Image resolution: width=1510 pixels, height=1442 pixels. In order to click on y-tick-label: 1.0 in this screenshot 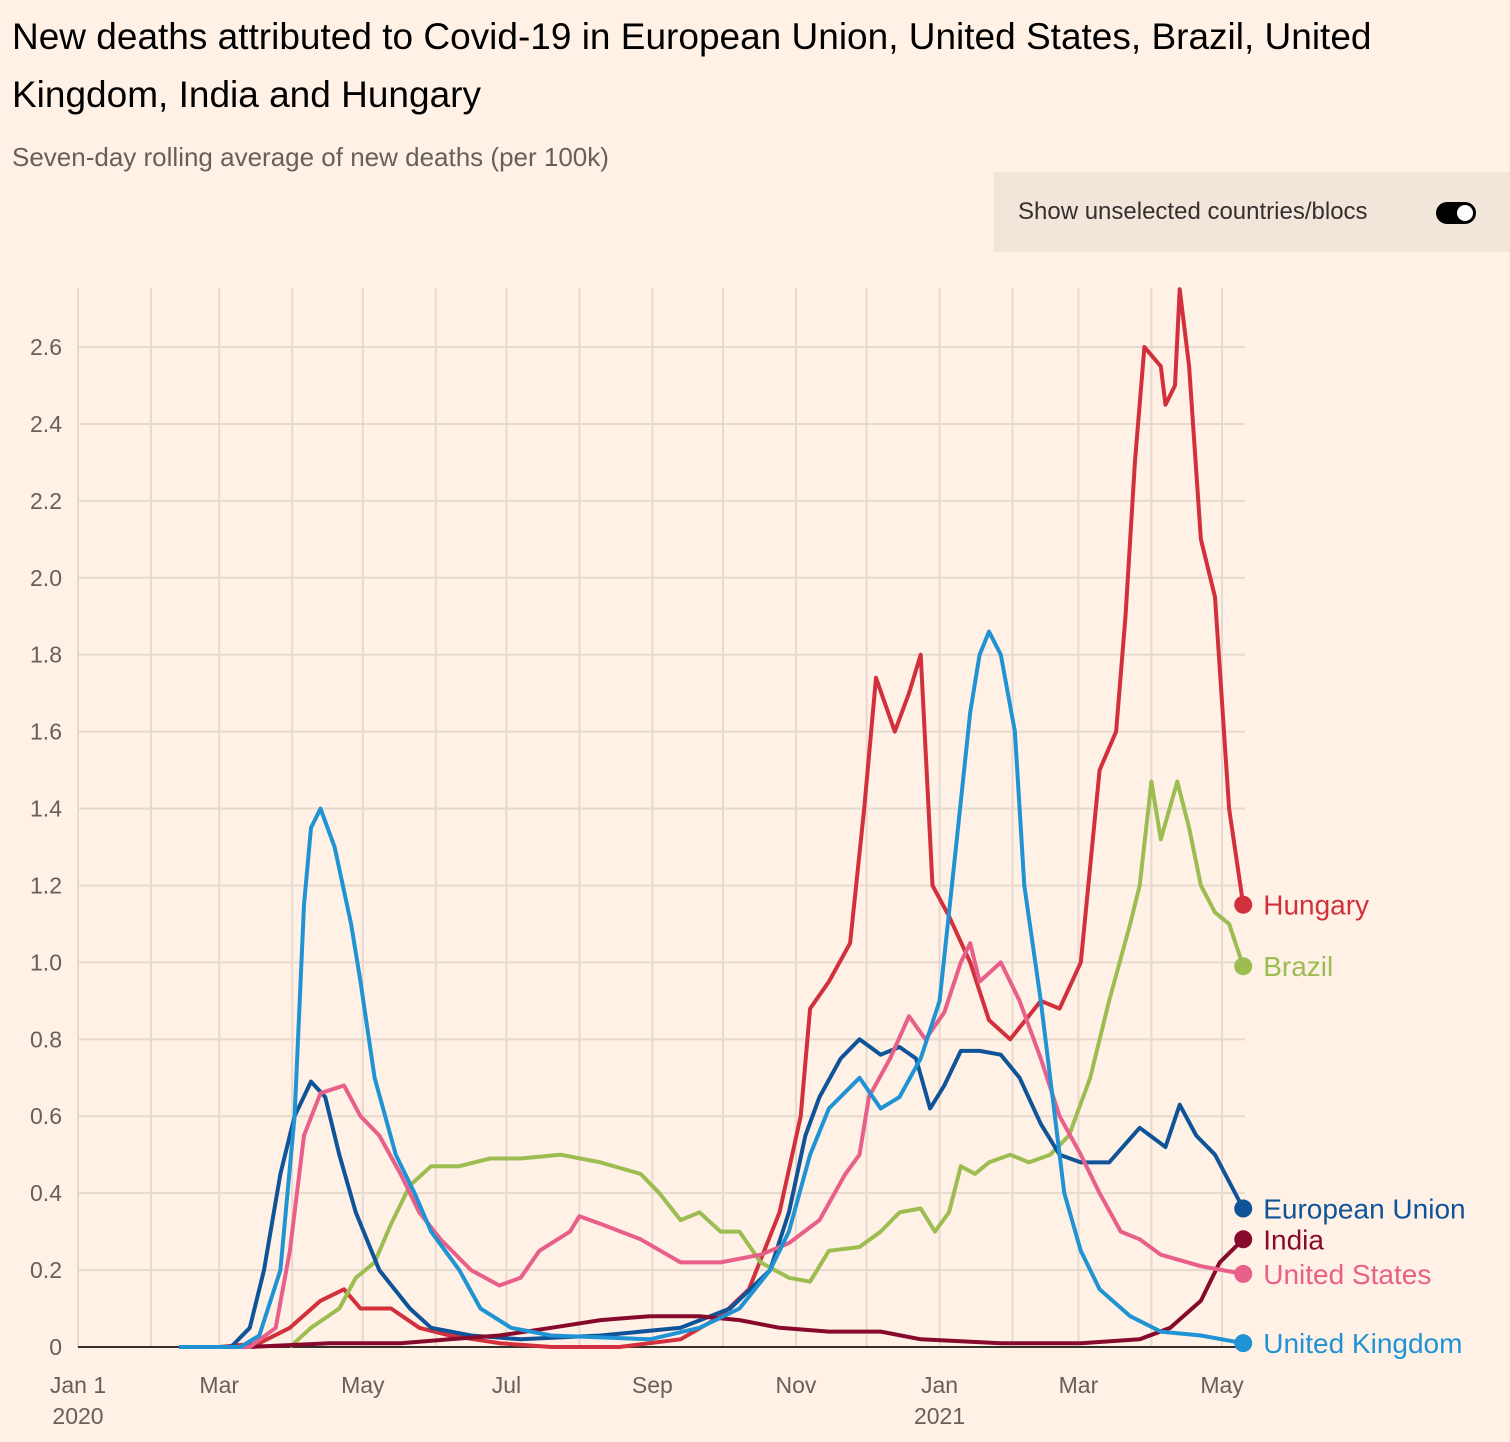, I will do `click(46, 962)`.